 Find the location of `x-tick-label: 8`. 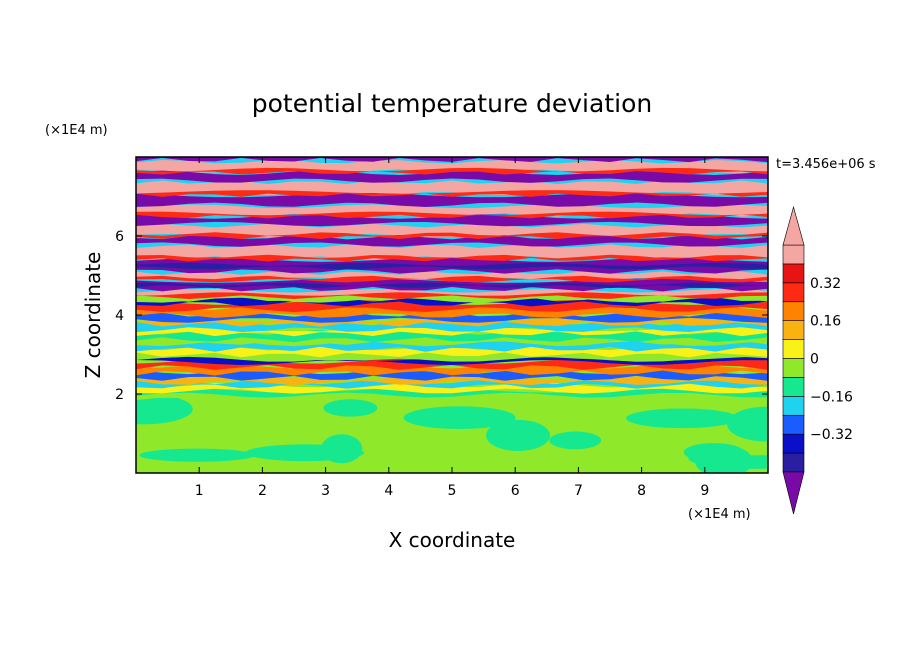

x-tick-label: 8 is located at coordinates (641, 491).